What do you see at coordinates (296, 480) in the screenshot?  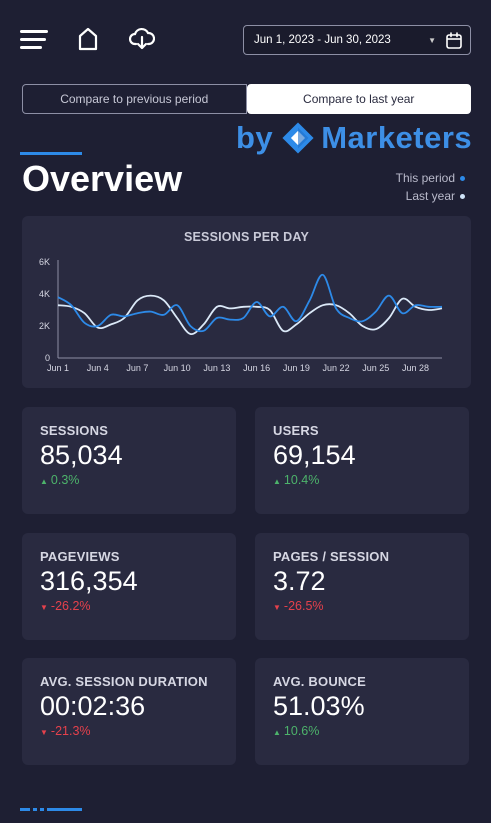 I see `kpi-delta: ▲ 10.4%` at bounding box center [296, 480].